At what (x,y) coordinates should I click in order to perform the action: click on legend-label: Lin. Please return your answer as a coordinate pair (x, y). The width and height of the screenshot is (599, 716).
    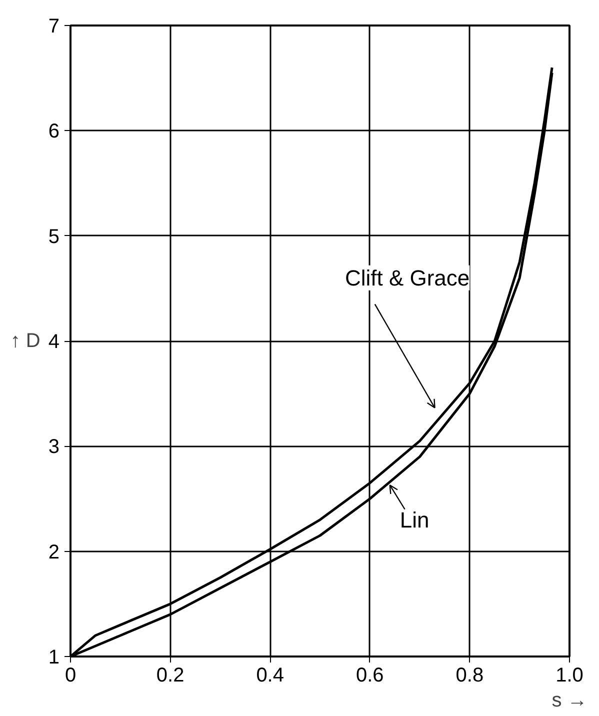
    Looking at the image, I should click on (415, 519).